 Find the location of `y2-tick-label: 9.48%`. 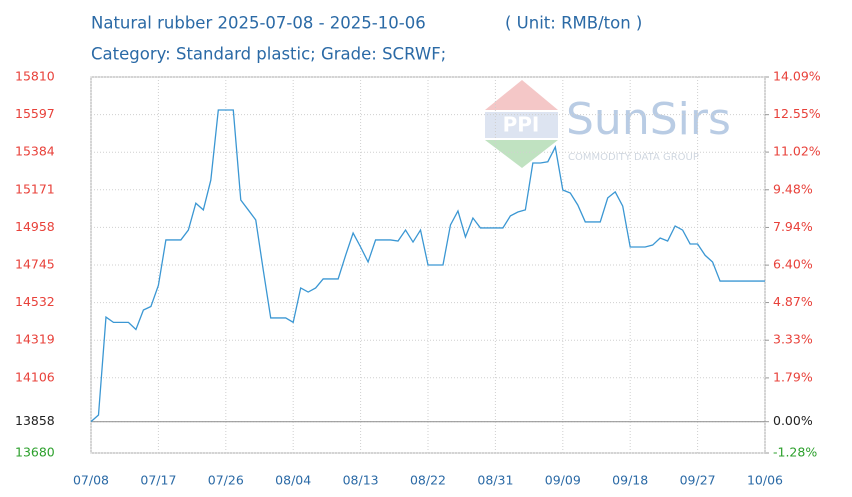

y2-tick-label: 9.48% is located at coordinates (793, 188).